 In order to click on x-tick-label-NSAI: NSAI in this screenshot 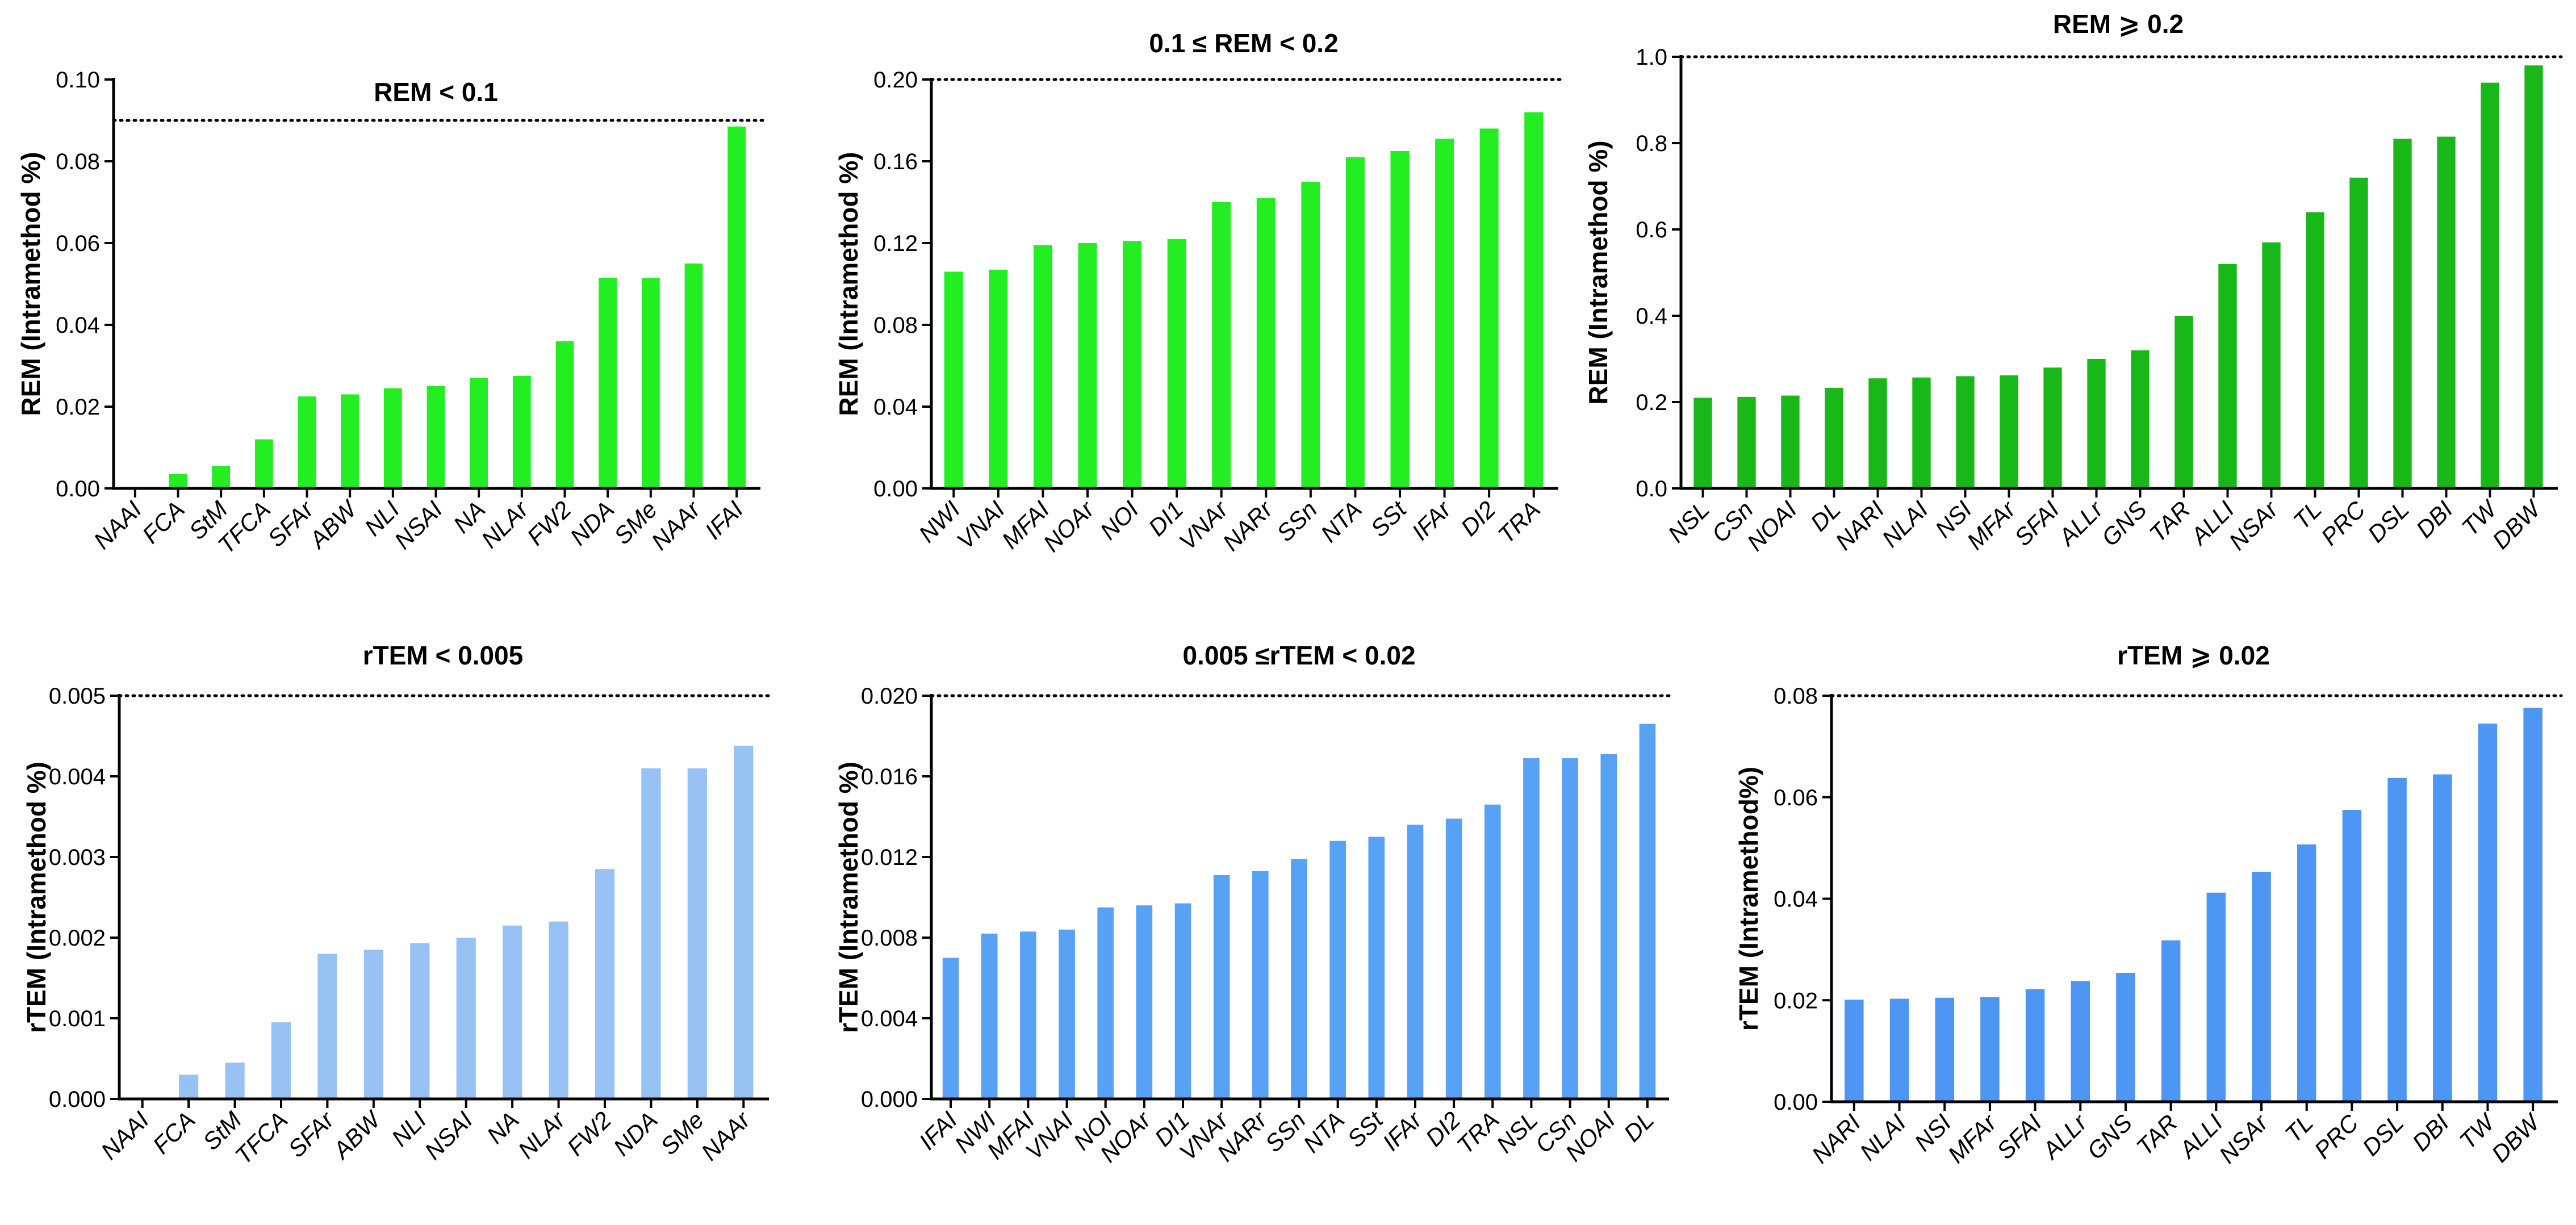, I will do `click(449, 1136)`.